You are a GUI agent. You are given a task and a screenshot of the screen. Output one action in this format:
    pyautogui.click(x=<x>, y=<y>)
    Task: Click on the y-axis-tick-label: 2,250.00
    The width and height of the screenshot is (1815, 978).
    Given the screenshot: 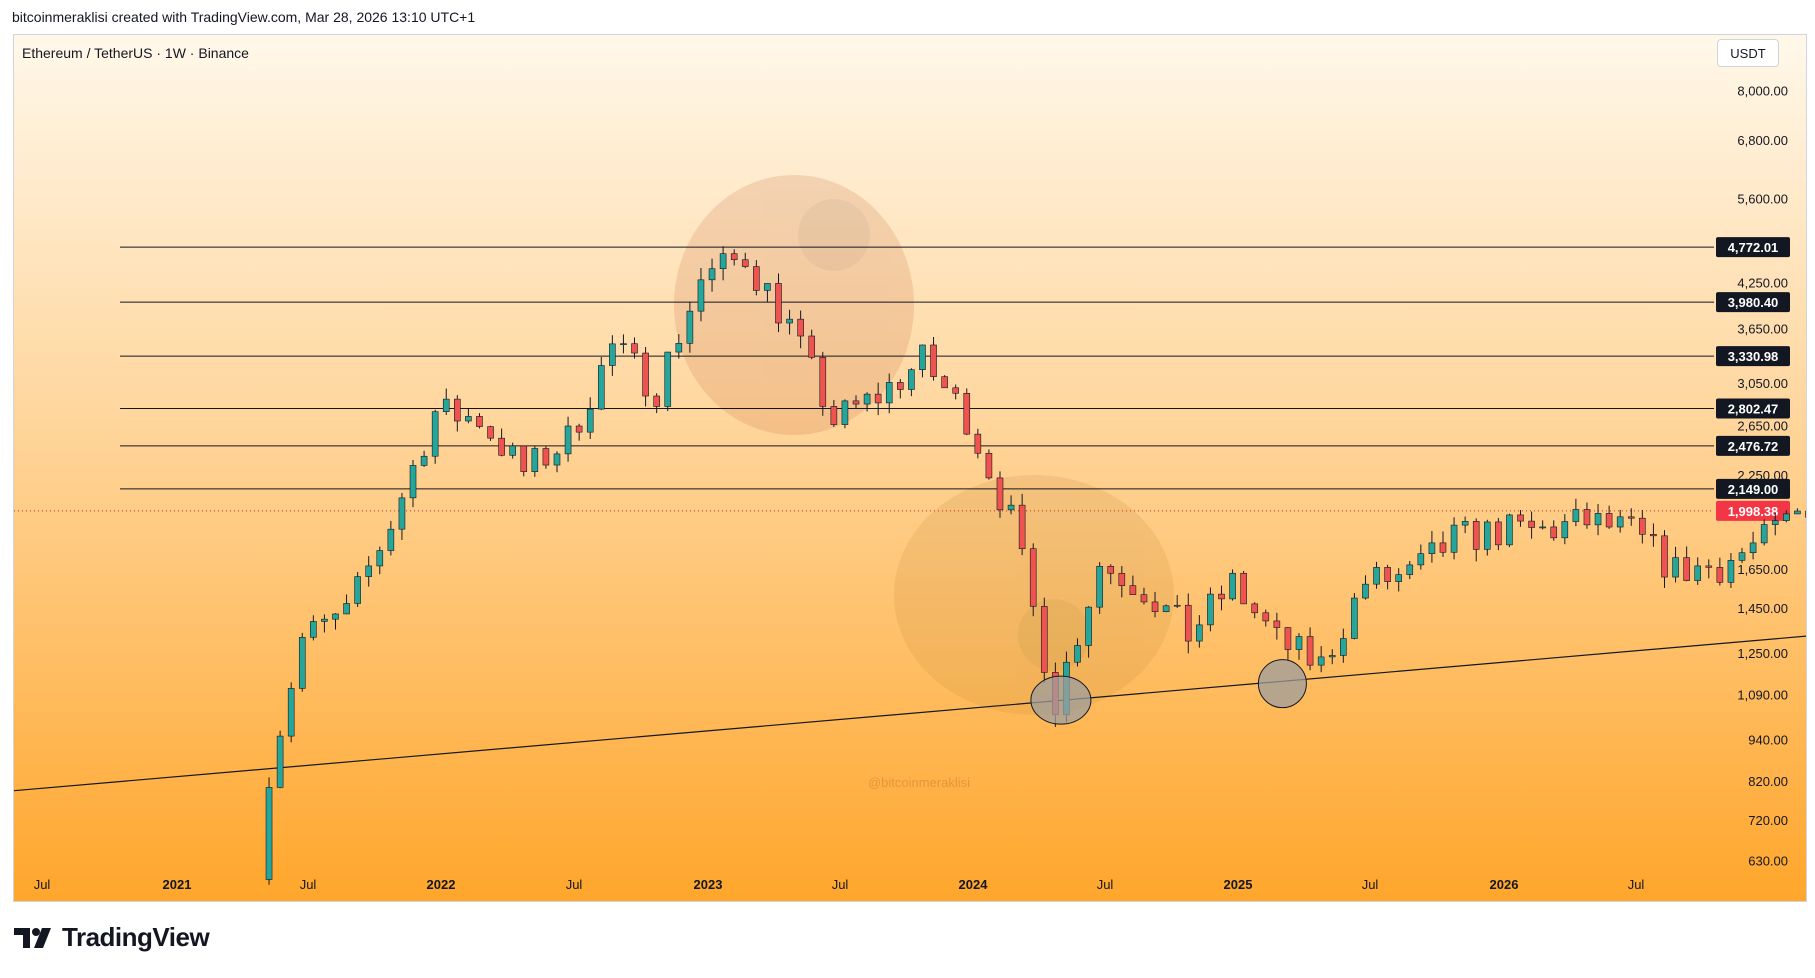 What is the action you would take?
    pyautogui.click(x=1762, y=475)
    